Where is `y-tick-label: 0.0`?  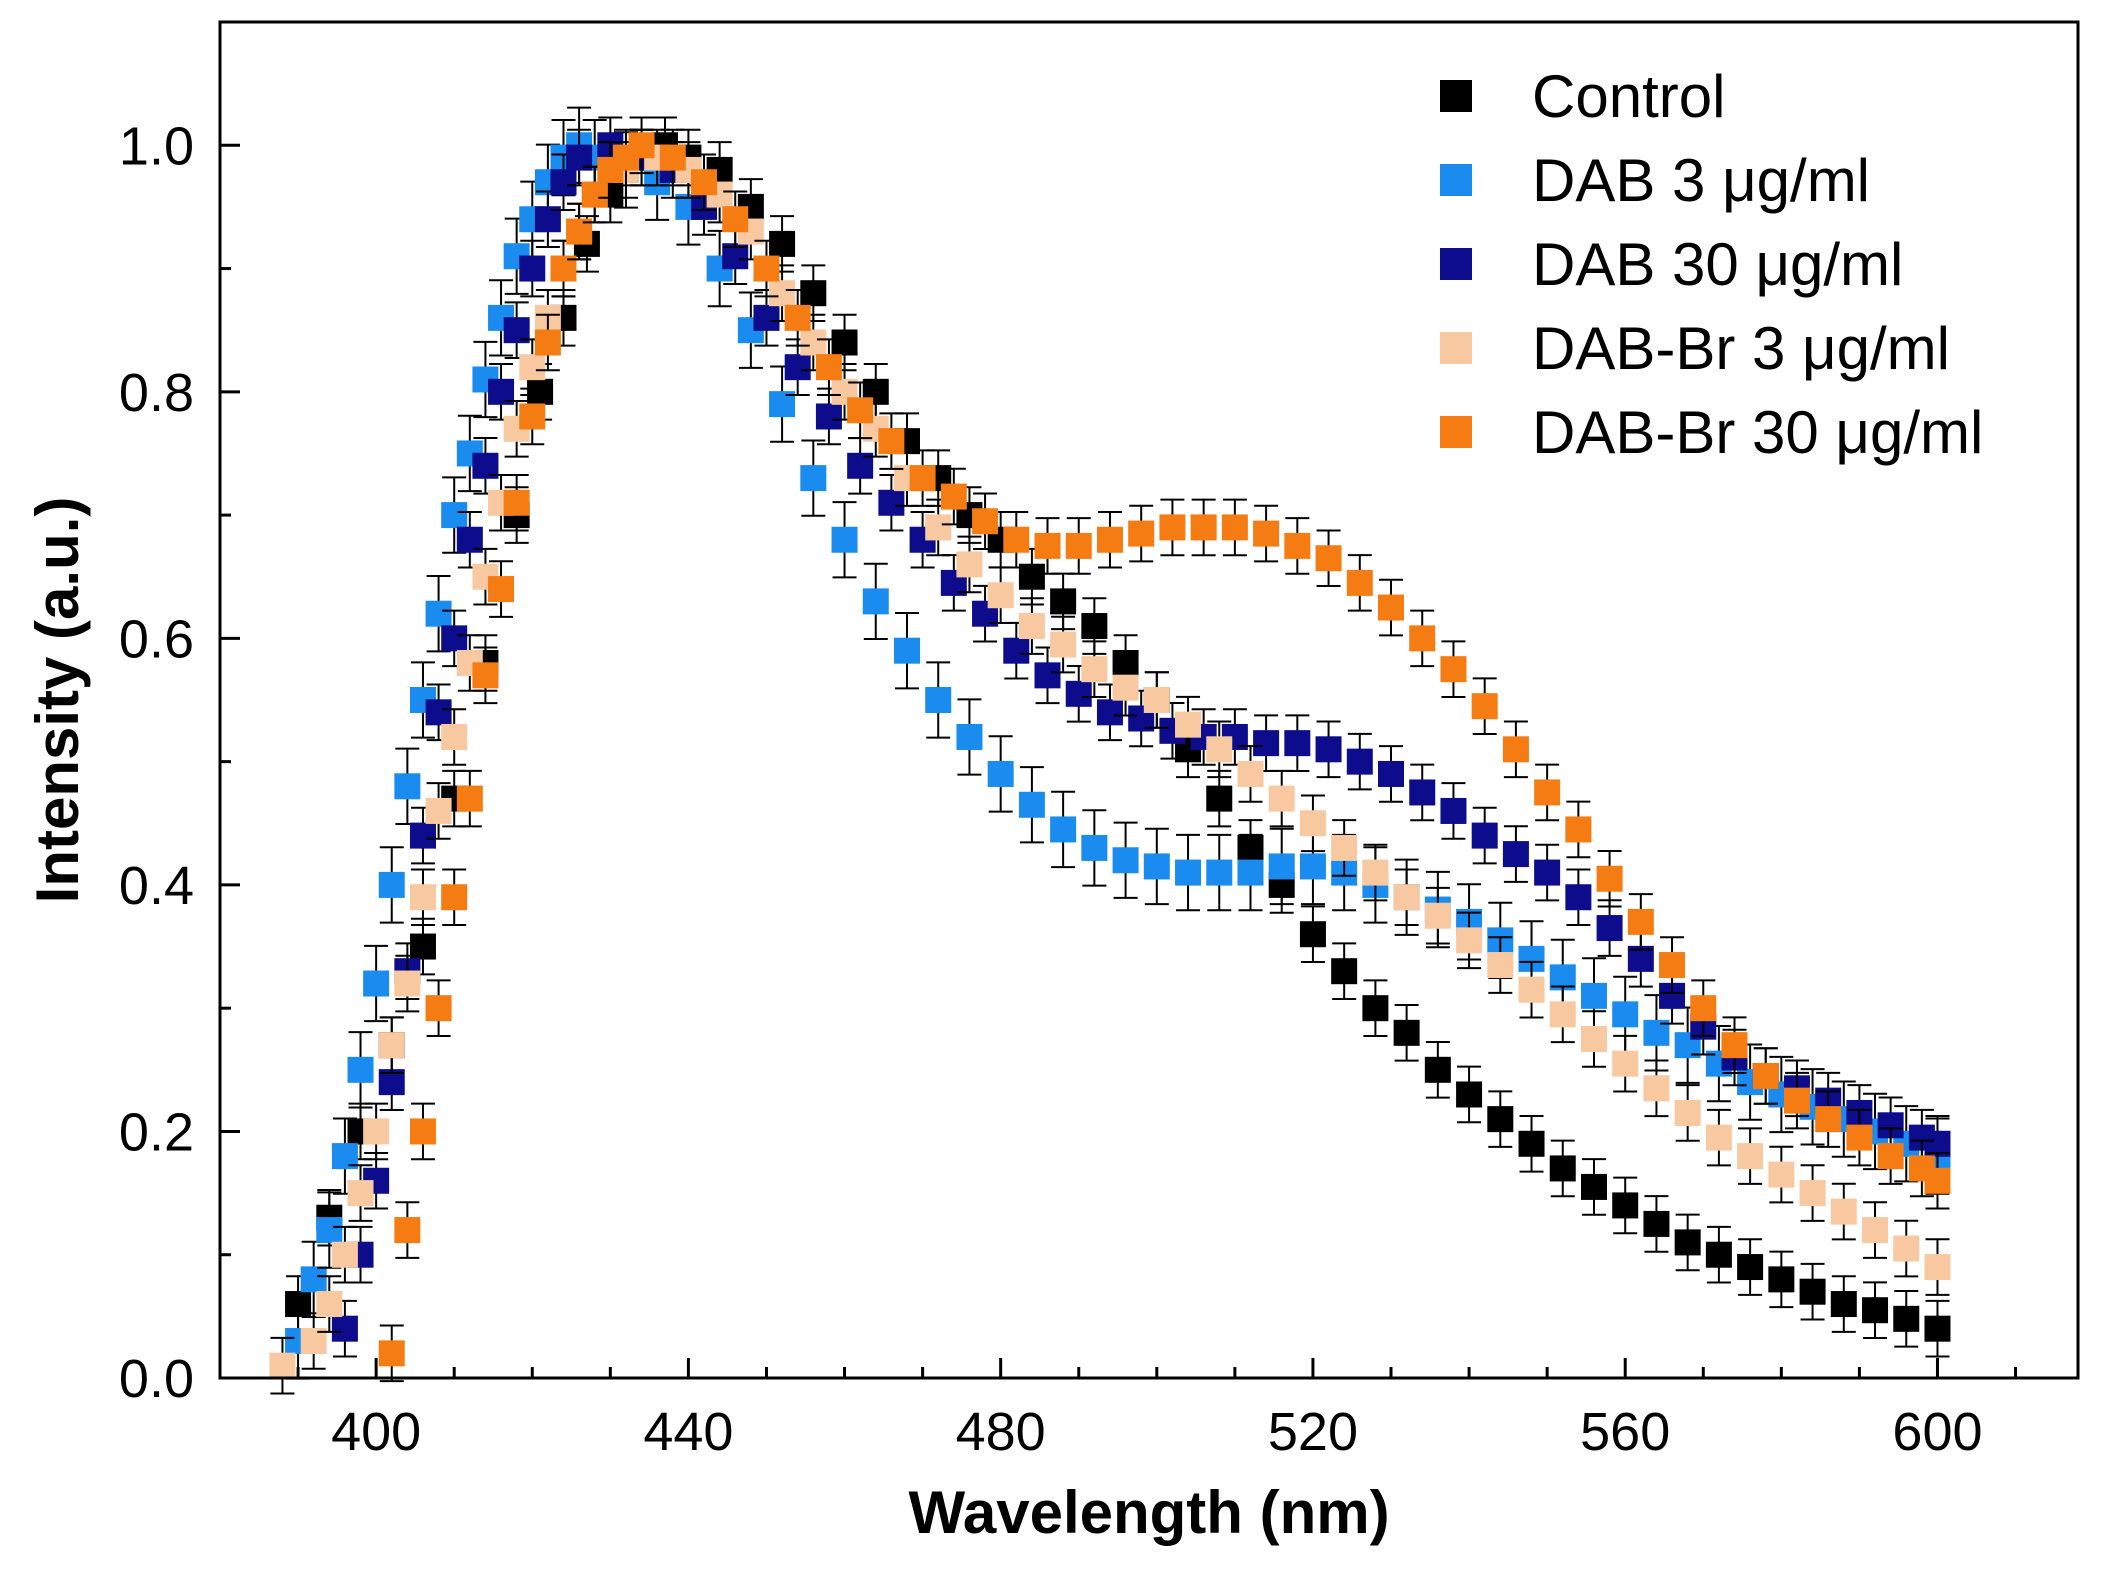 y-tick-label: 0.0 is located at coordinates (156, 1379).